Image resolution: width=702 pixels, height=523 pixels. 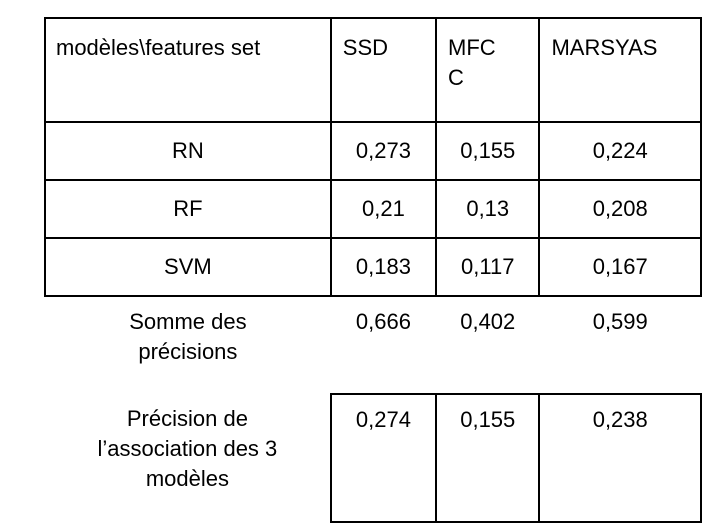 I want to click on association-label: Précision de l’association des 3 modèles, so click(x=187, y=448).